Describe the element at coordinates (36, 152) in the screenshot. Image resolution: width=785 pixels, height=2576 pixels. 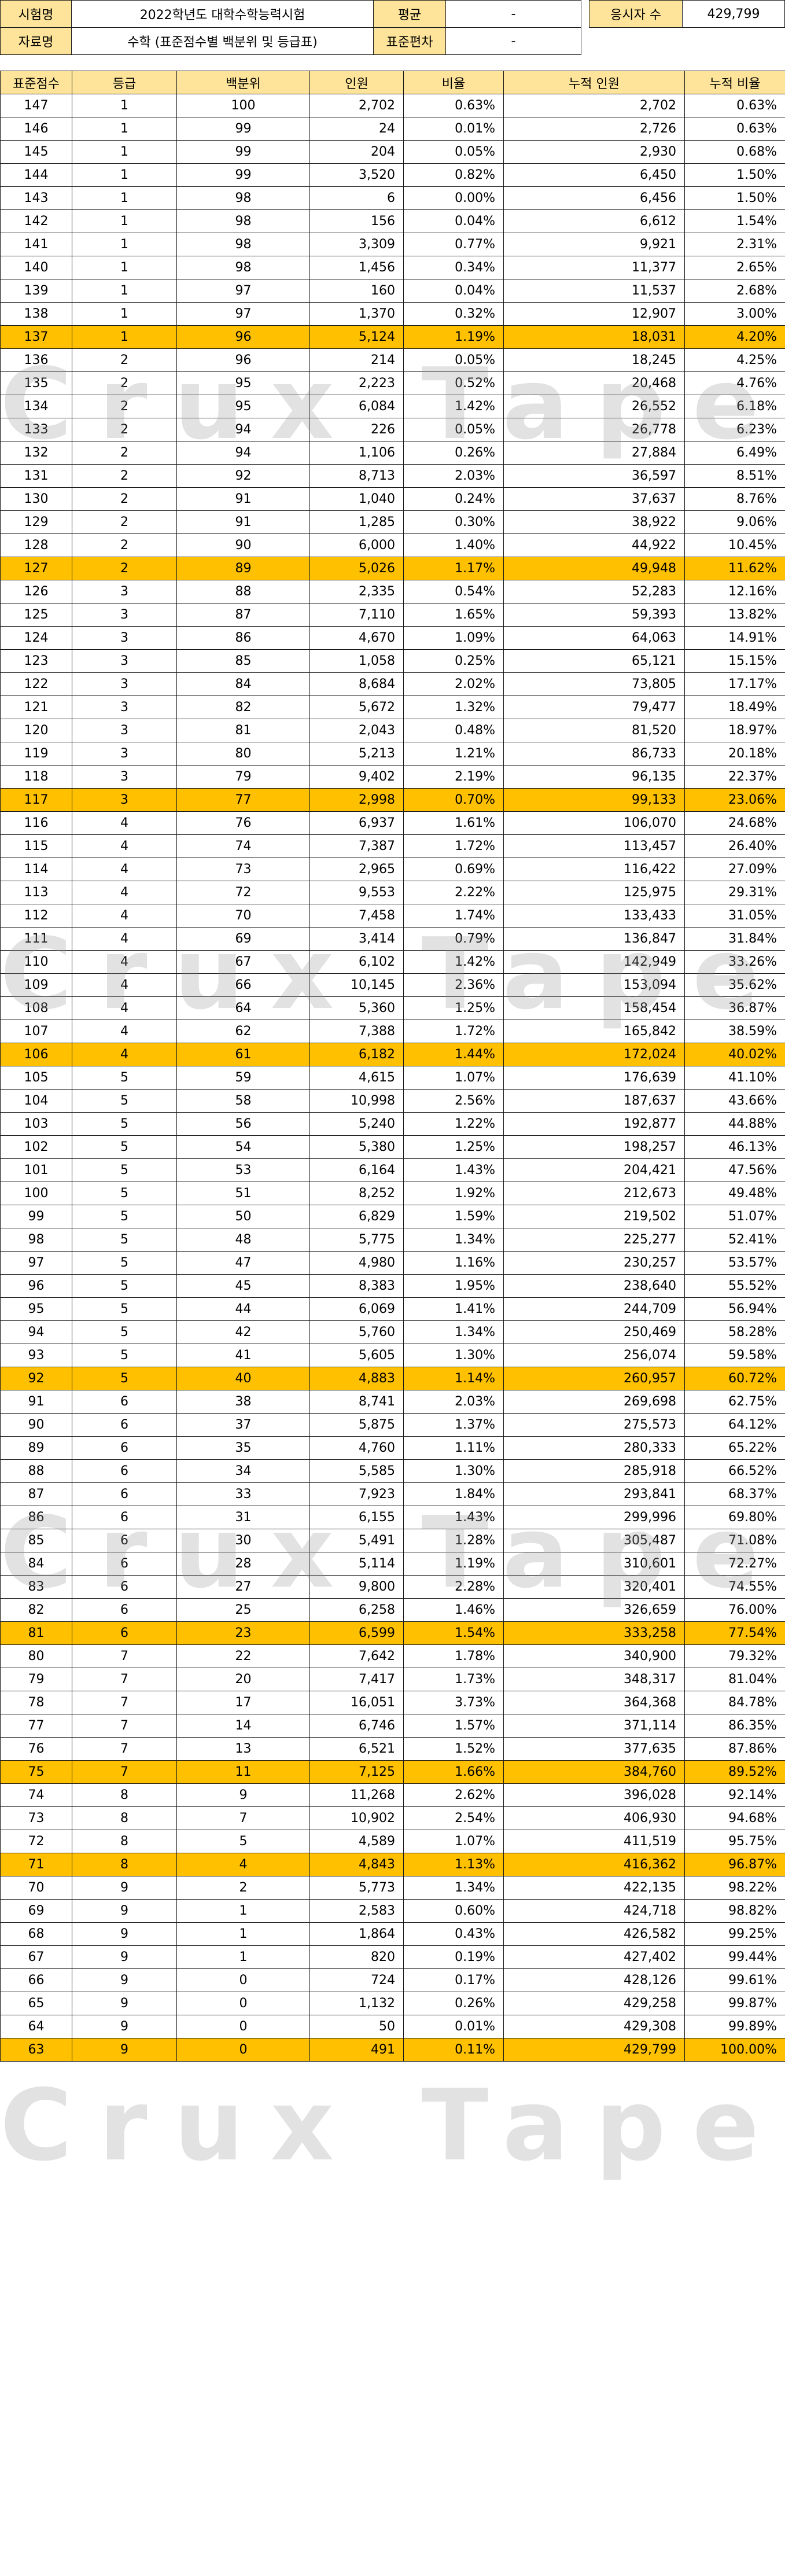
I see `cell-standard-score: 145` at that location.